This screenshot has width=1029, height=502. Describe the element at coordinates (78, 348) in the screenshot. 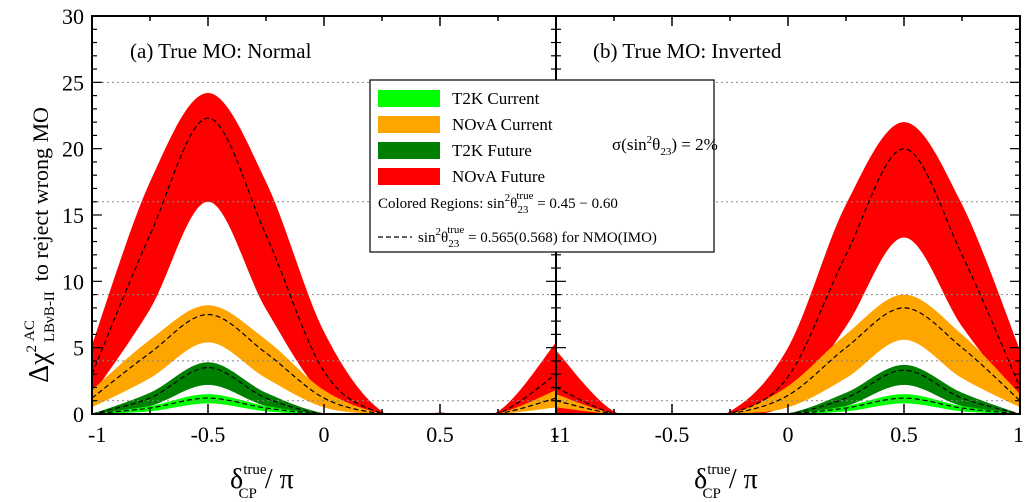

I see `y-tick-label: 5` at that location.